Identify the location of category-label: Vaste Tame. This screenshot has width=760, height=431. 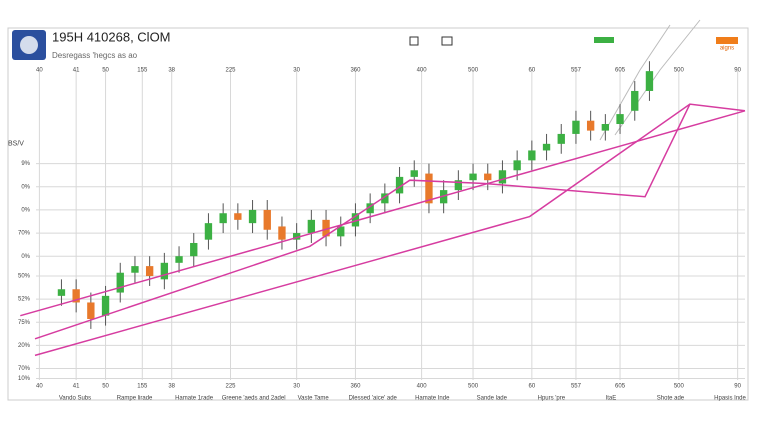
(314, 399).